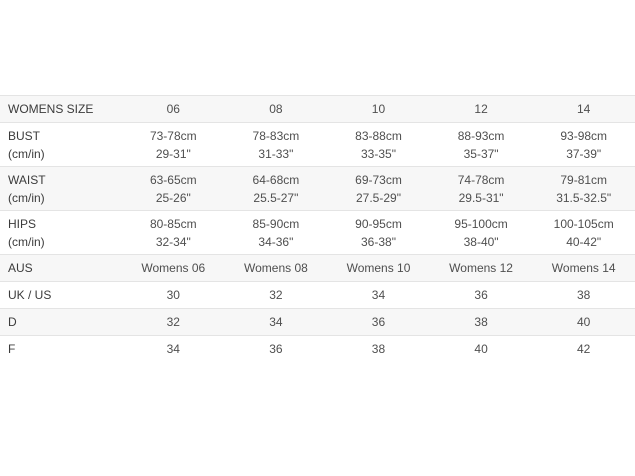 The width and height of the screenshot is (635, 476). Describe the element at coordinates (276, 241) in the screenshot. I see `measurement-in: 34-36"` at that location.